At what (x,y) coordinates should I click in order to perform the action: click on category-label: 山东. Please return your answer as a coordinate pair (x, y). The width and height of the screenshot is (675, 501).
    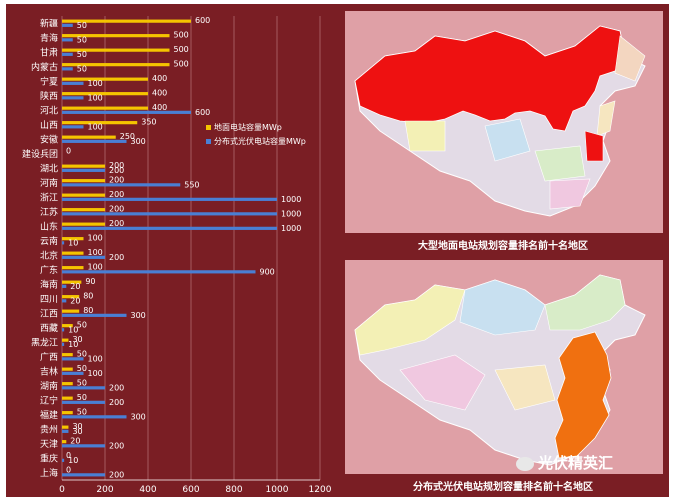
    Looking at the image, I should click on (49, 226).